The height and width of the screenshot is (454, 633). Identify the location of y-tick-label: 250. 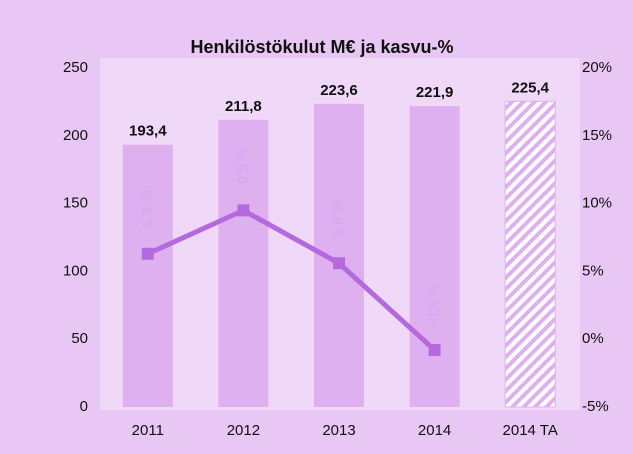
(75, 67).